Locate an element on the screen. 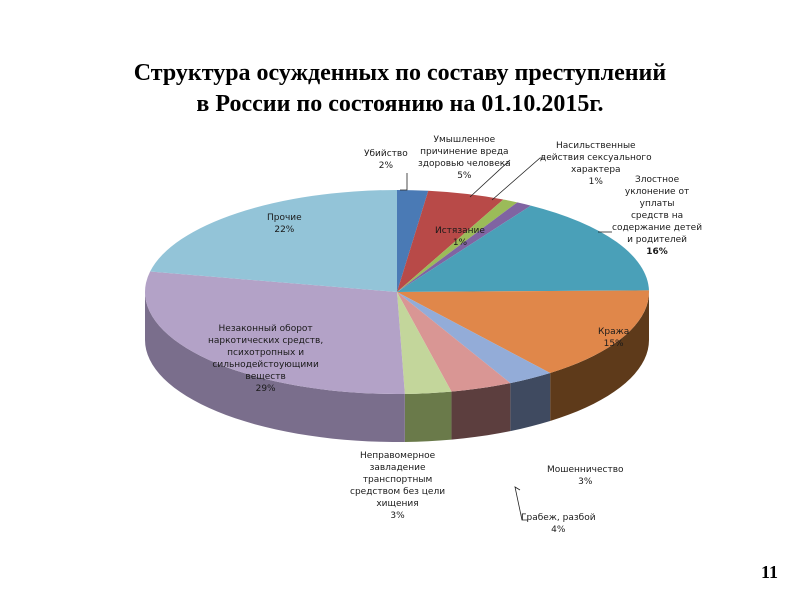 This screenshot has height=600, width=800. pie-slice-6: Мошенничество 3% is located at coordinates (474, 338).